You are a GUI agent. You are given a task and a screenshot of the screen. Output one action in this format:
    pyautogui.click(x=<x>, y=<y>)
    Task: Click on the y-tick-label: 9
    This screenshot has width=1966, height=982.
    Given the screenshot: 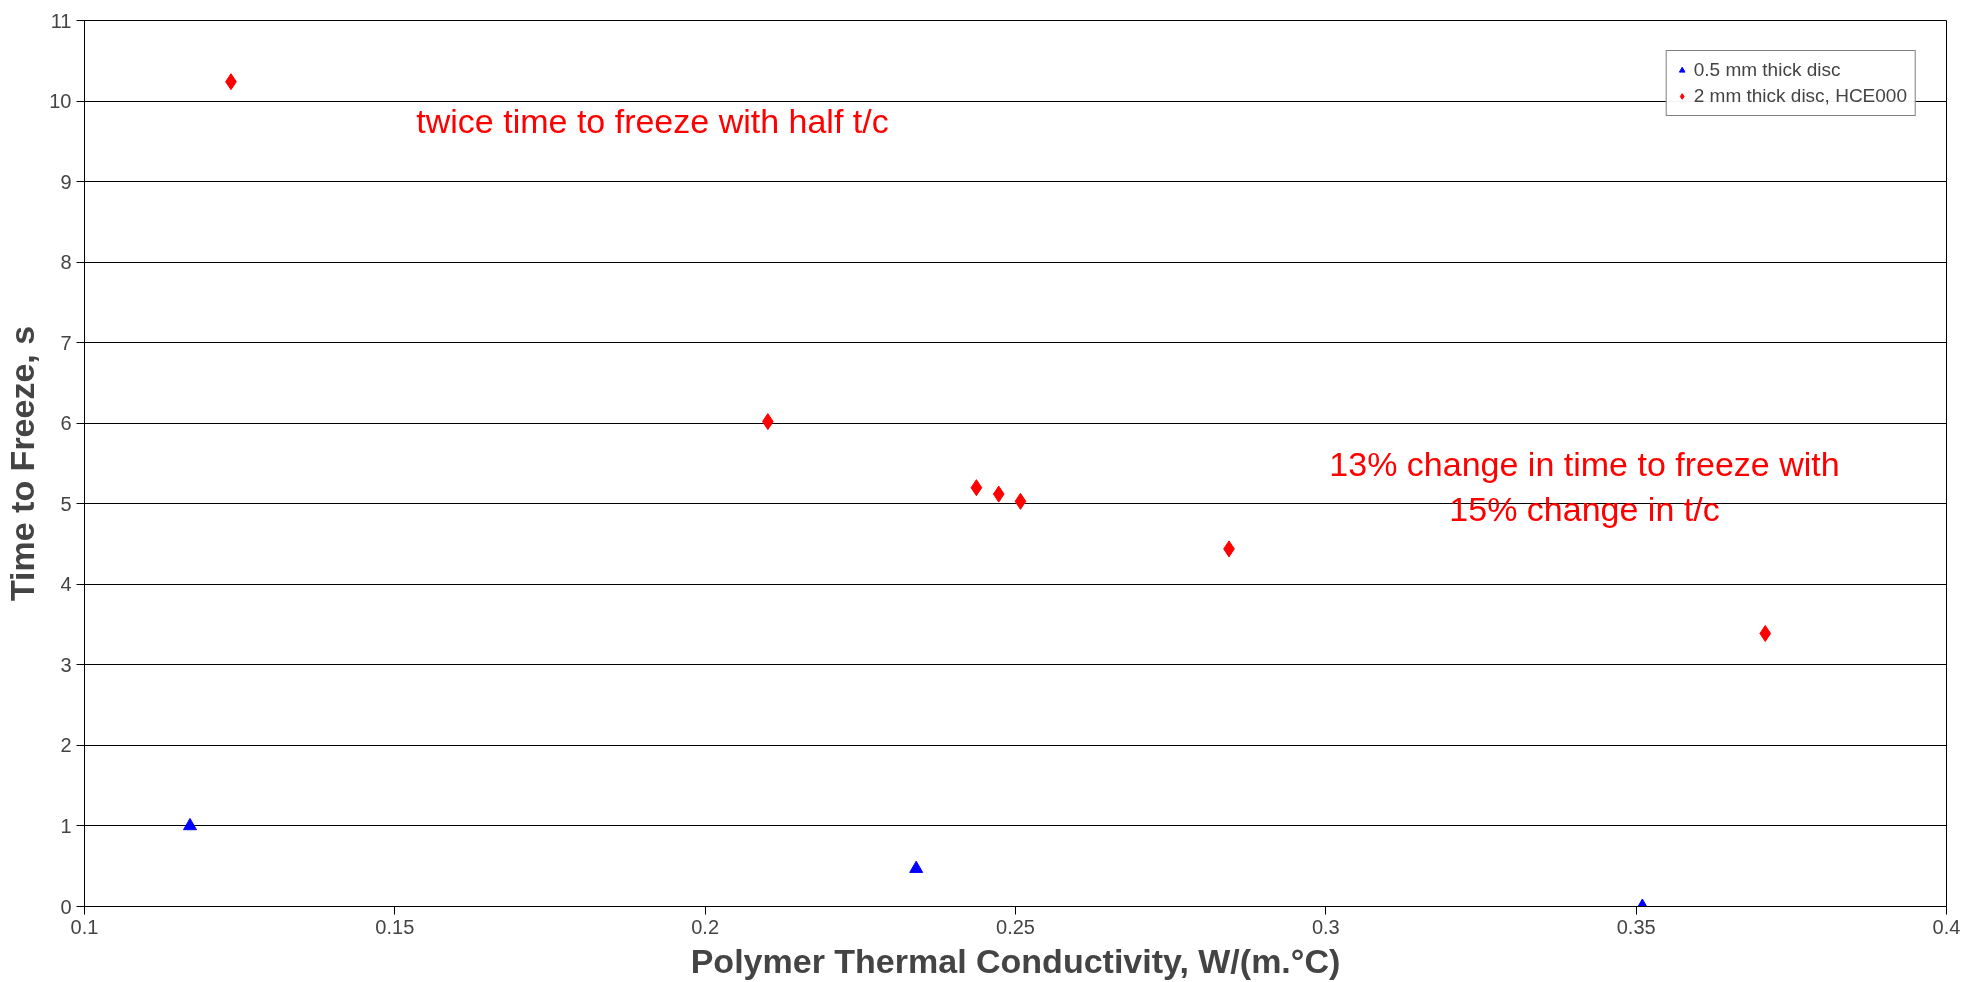 What is the action you would take?
    pyautogui.click(x=66, y=181)
    